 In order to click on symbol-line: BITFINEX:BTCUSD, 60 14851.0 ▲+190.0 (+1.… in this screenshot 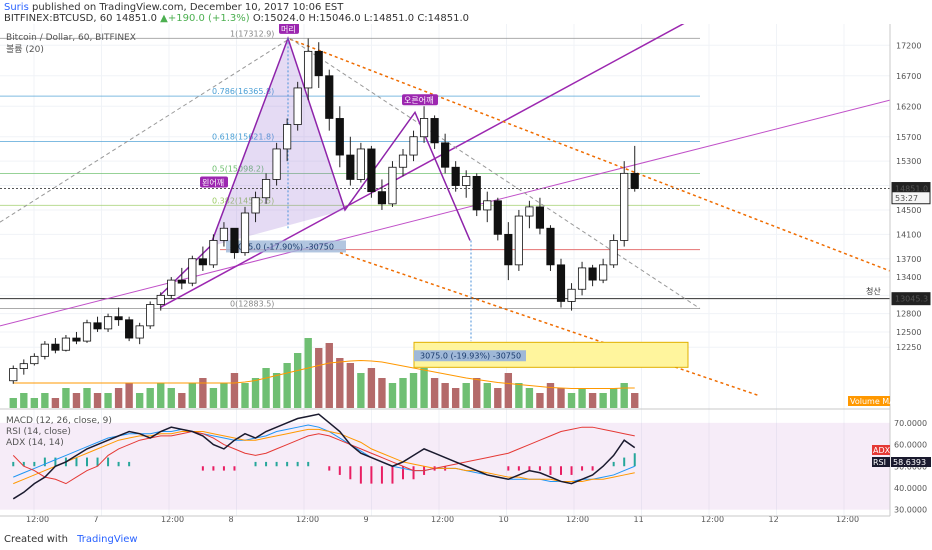, I will do `click(236, 18)`.